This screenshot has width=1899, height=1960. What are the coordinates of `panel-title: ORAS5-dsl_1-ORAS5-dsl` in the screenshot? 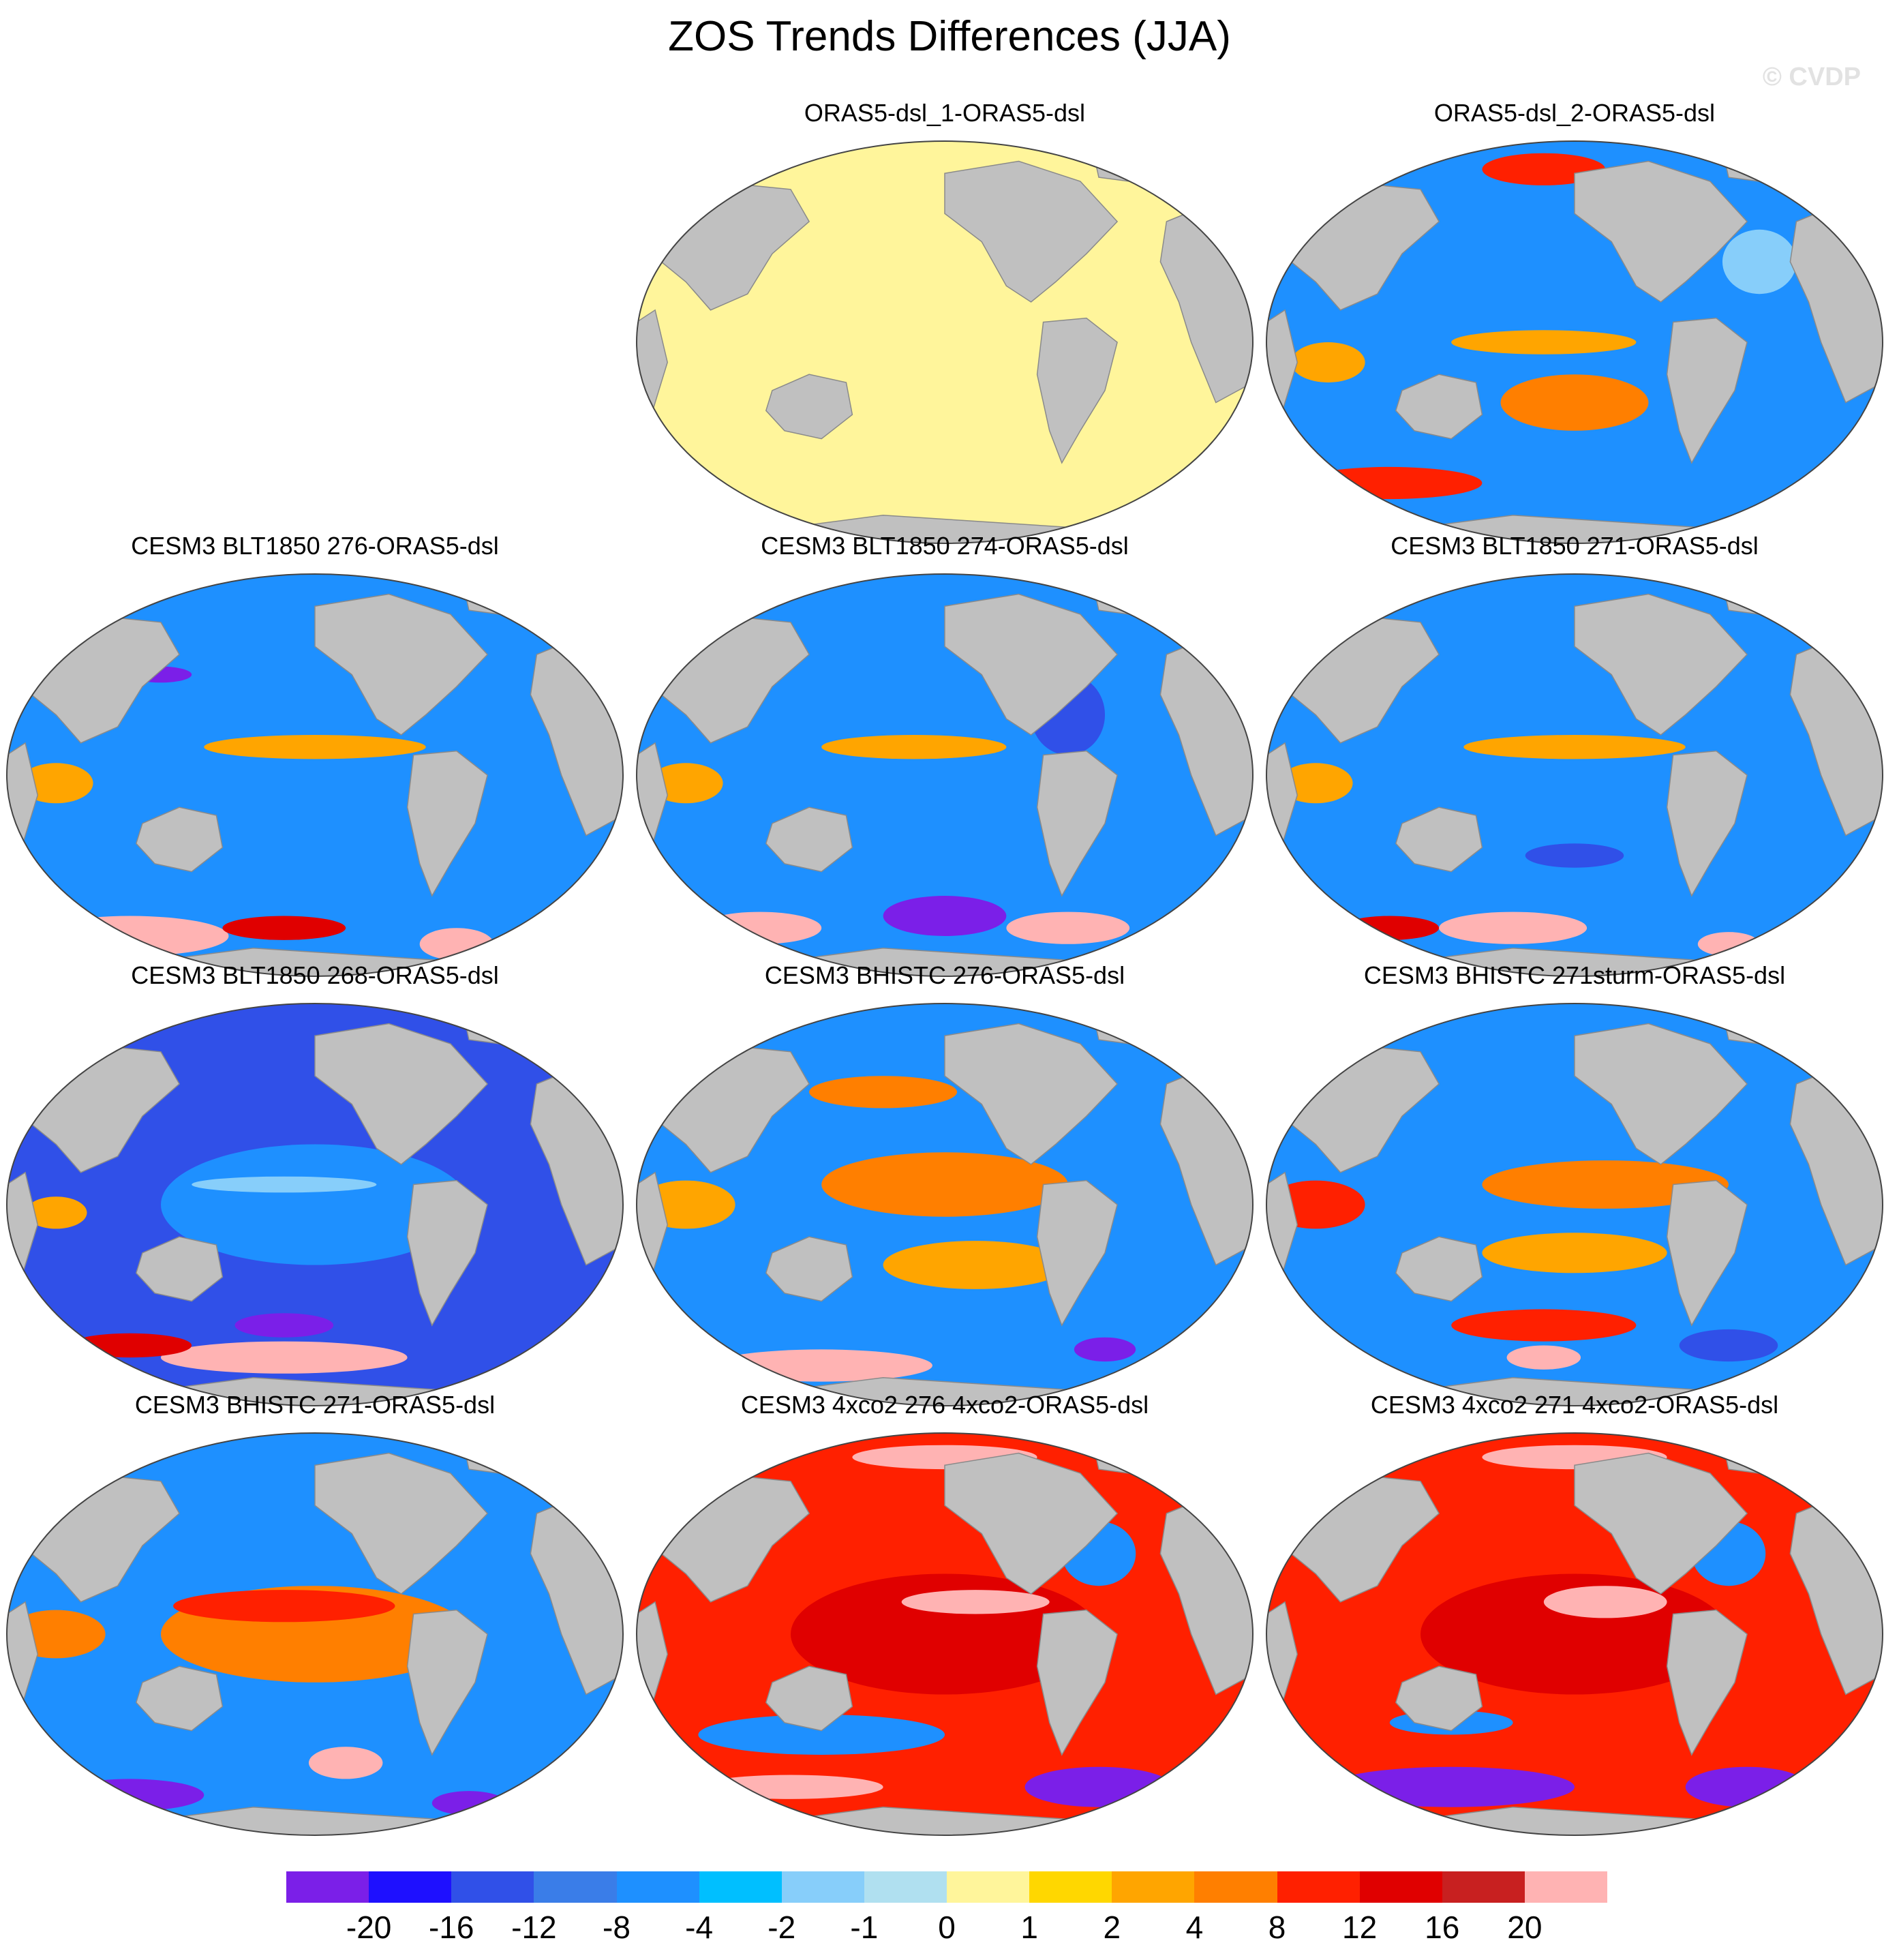 It's located at (945, 113).